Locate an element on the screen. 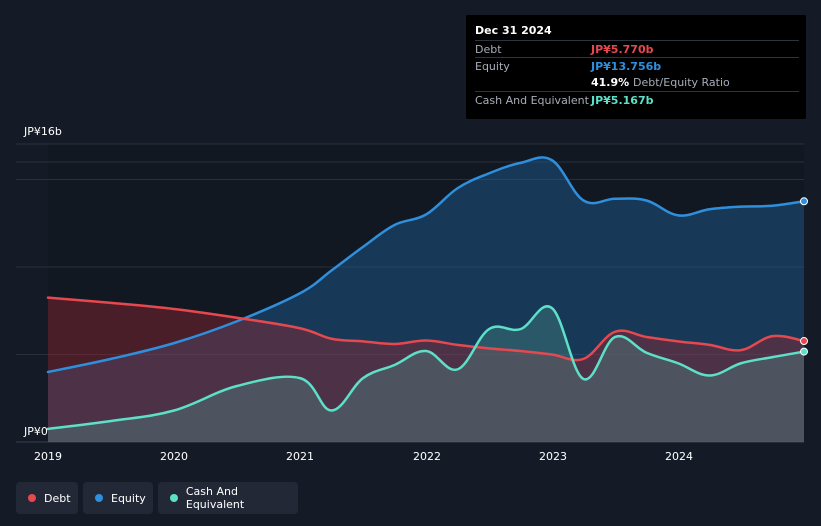 The image size is (821, 526). legend-item-debt: Debt is located at coordinates (47, 498).